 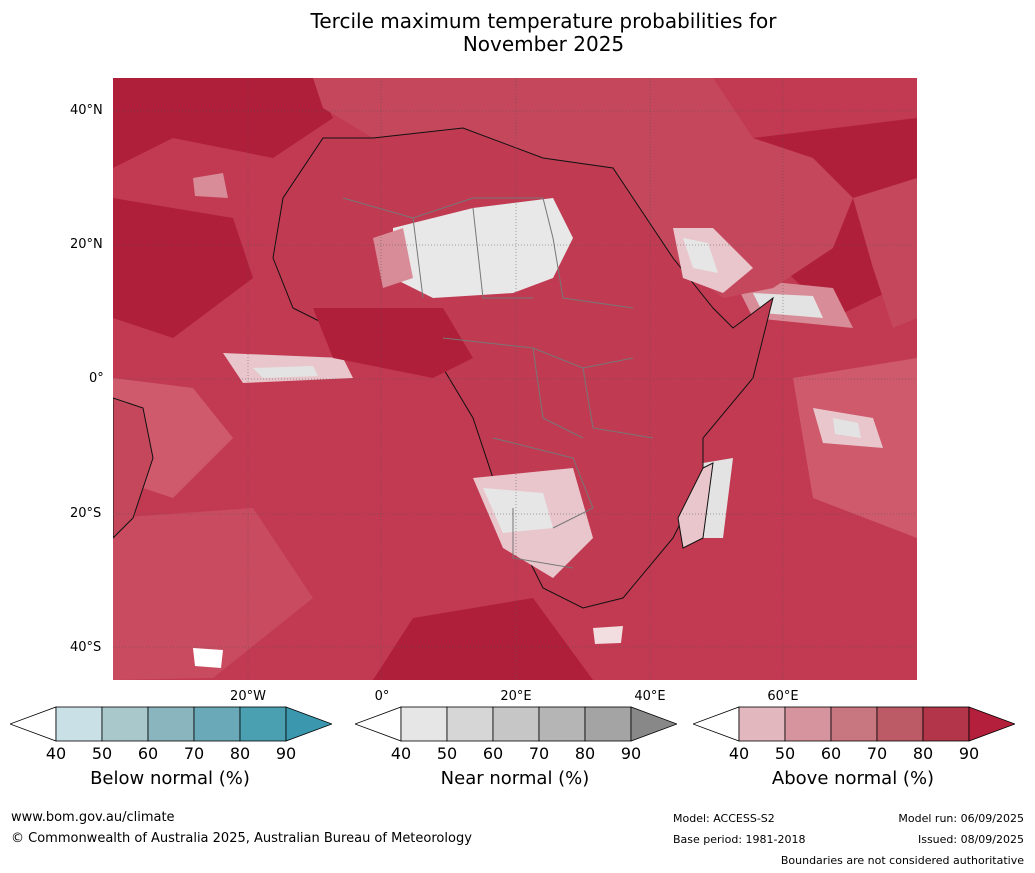 I want to click on colorbar-above-upper-extend, so click(x=991, y=724).